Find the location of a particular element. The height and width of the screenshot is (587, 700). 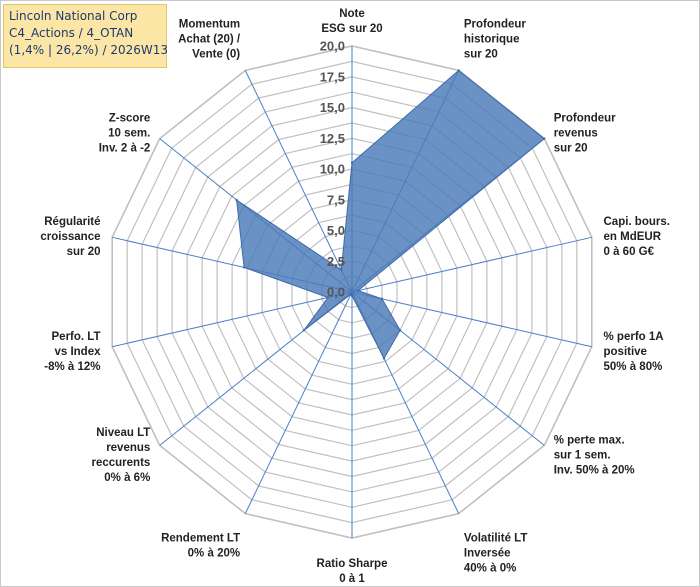

axis-label-line: sur 1 sem. is located at coordinates (582, 455).